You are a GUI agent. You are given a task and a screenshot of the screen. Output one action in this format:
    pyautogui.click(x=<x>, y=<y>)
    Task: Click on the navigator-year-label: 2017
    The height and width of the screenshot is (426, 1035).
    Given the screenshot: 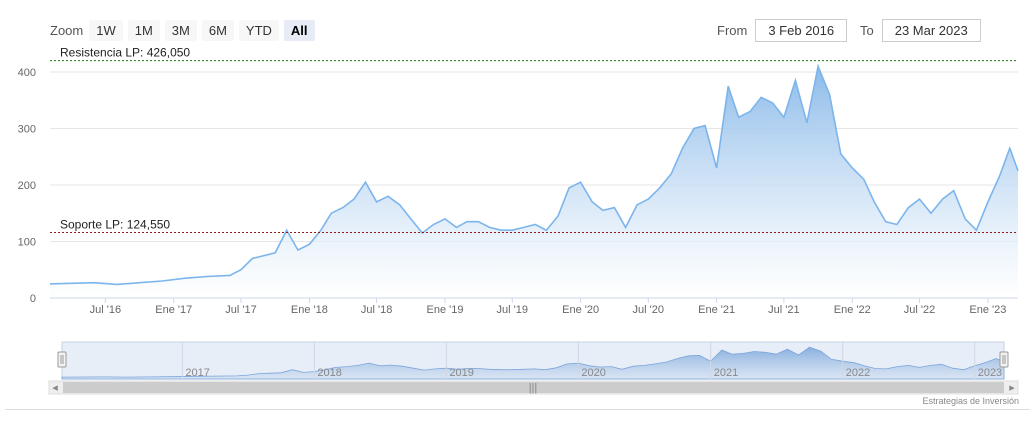 What is the action you would take?
    pyautogui.click(x=197, y=373)
    